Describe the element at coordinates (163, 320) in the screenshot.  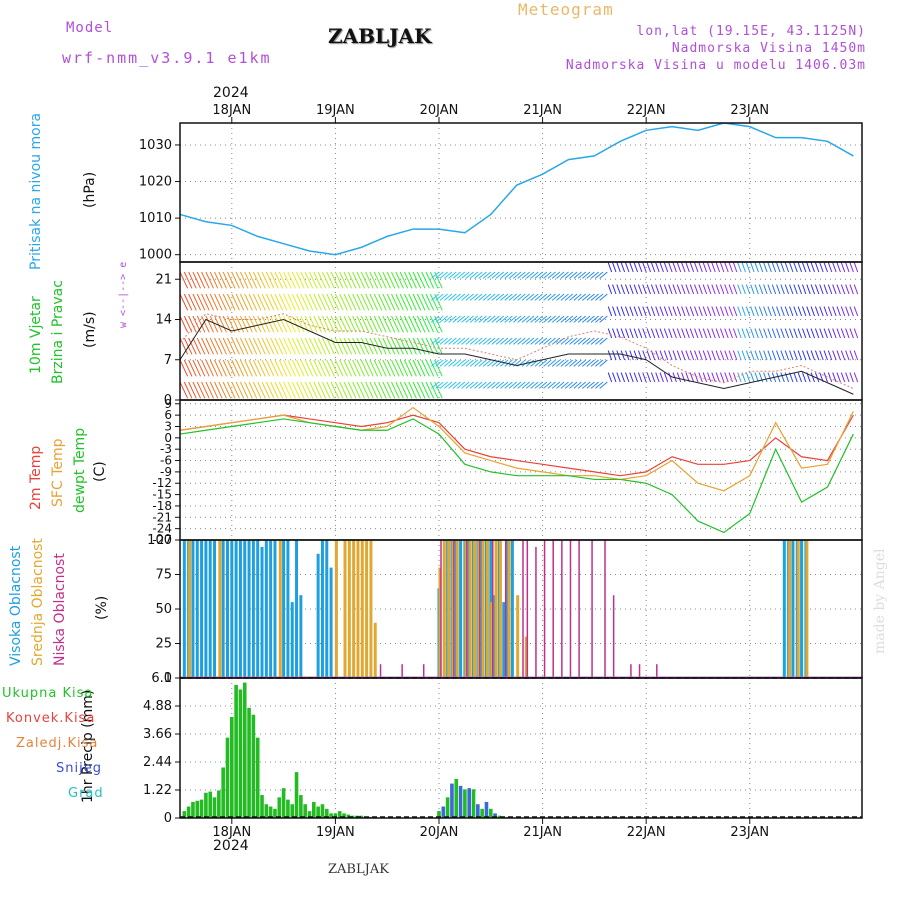
I see `y-tick-label: 14` at that location.